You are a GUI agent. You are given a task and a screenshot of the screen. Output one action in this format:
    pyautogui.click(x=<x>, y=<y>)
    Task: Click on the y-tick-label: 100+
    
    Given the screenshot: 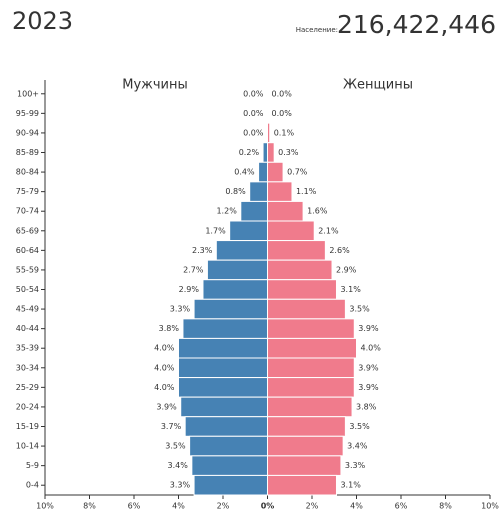 What is the action you would take?
    pyautogui.click(x=28, y=93)
    